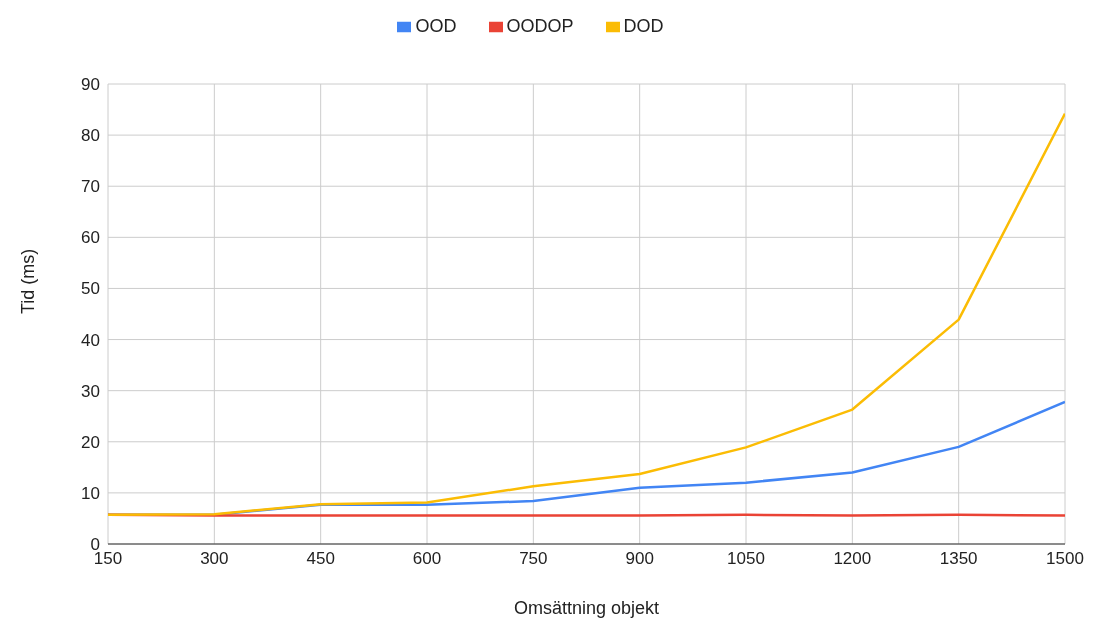  I want to click on y-tick-label: 10, so click(90, 493).